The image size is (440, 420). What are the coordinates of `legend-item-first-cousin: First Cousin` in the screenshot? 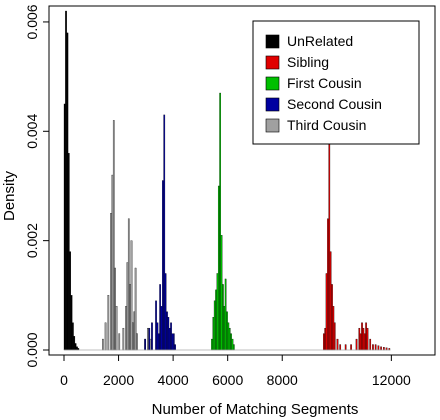 It's located at (313, 83).